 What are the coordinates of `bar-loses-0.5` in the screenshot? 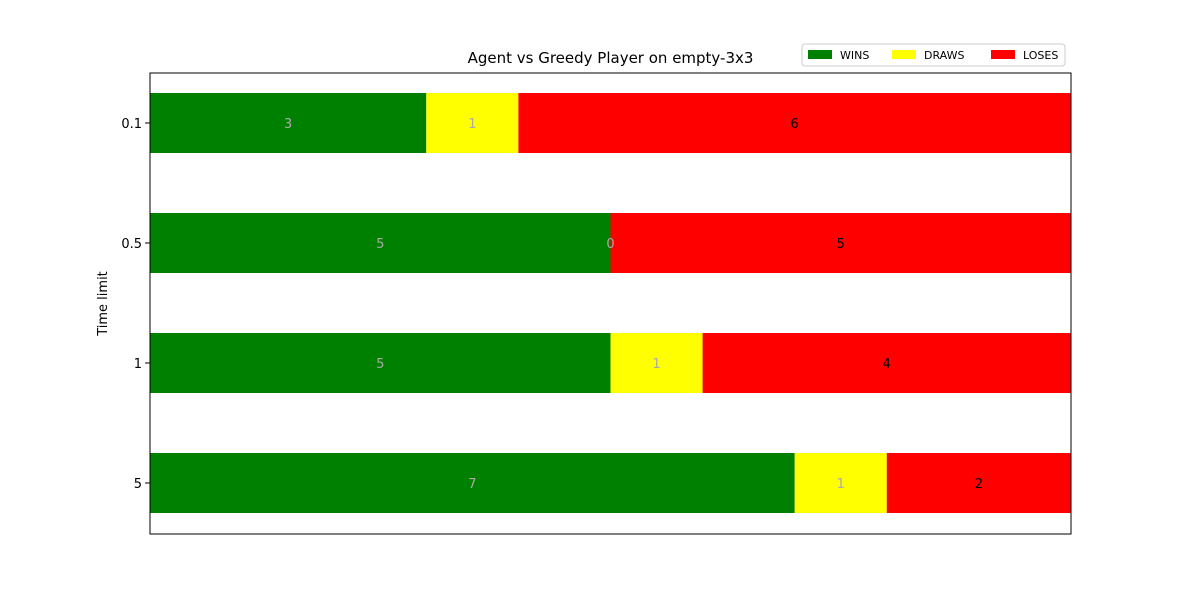 It's located at (840, 243).